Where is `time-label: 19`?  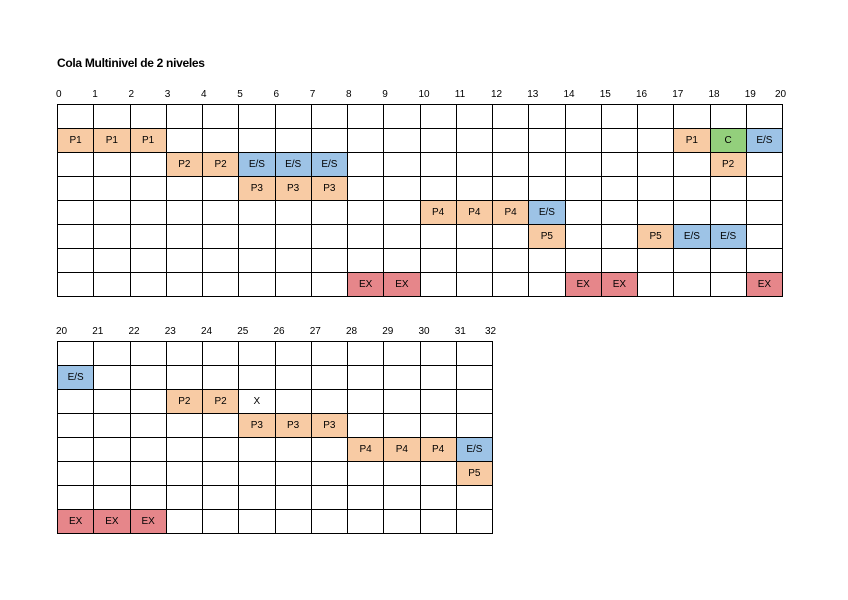 time-label: 19 is located at coordinates (750, 94).